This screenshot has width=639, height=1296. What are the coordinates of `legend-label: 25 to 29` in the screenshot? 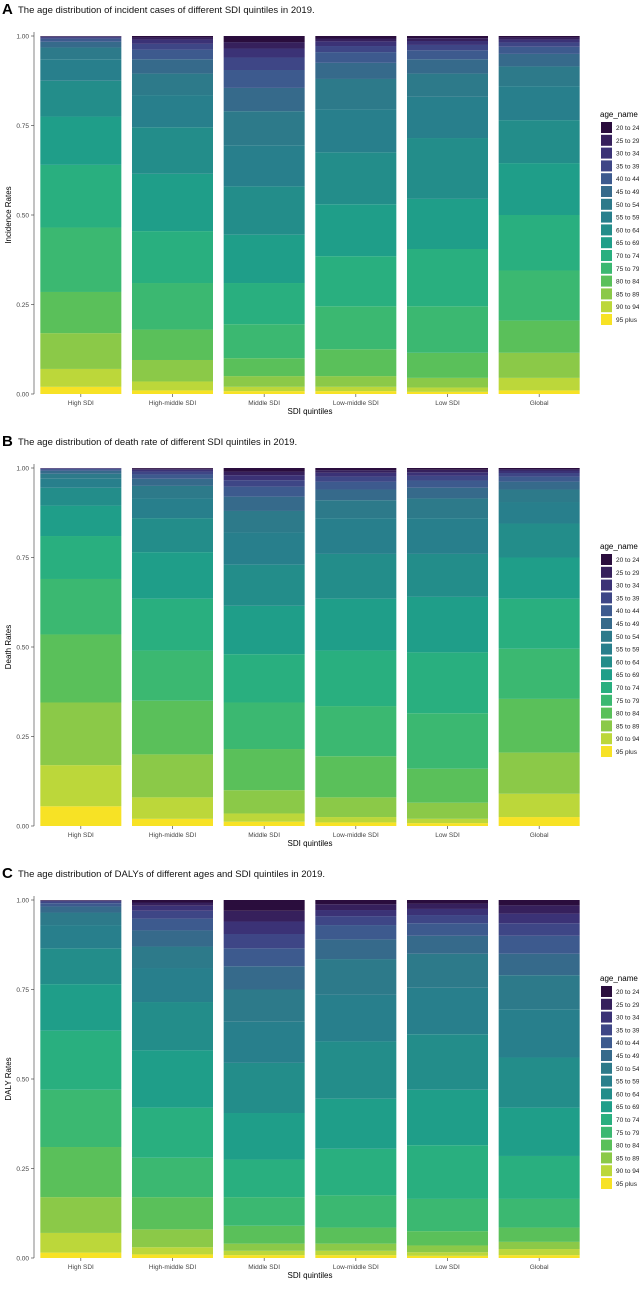 It's located at (627, 573).